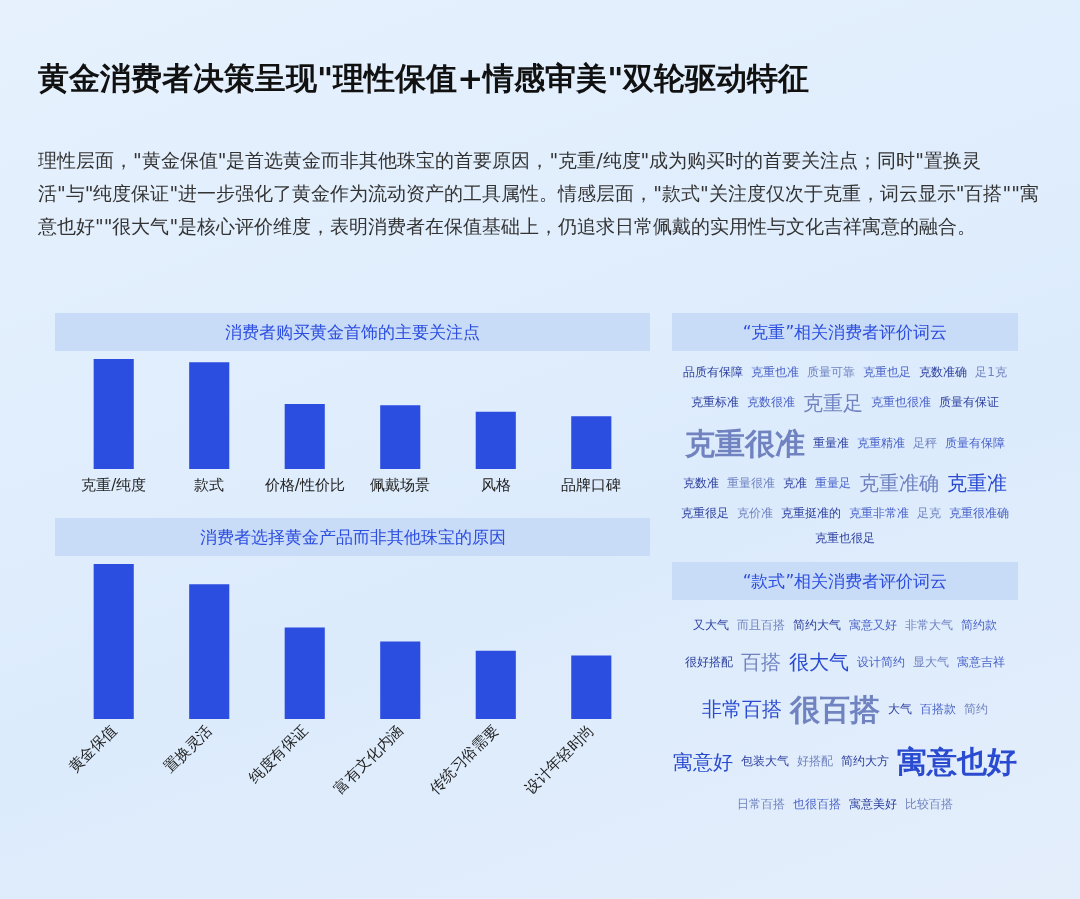 The width and height of the screenshot is (1080, 899). What do you see at coordinates (711, 624) in the screenshot?
I see `text: 又大气` at bounding box center [711, 624].